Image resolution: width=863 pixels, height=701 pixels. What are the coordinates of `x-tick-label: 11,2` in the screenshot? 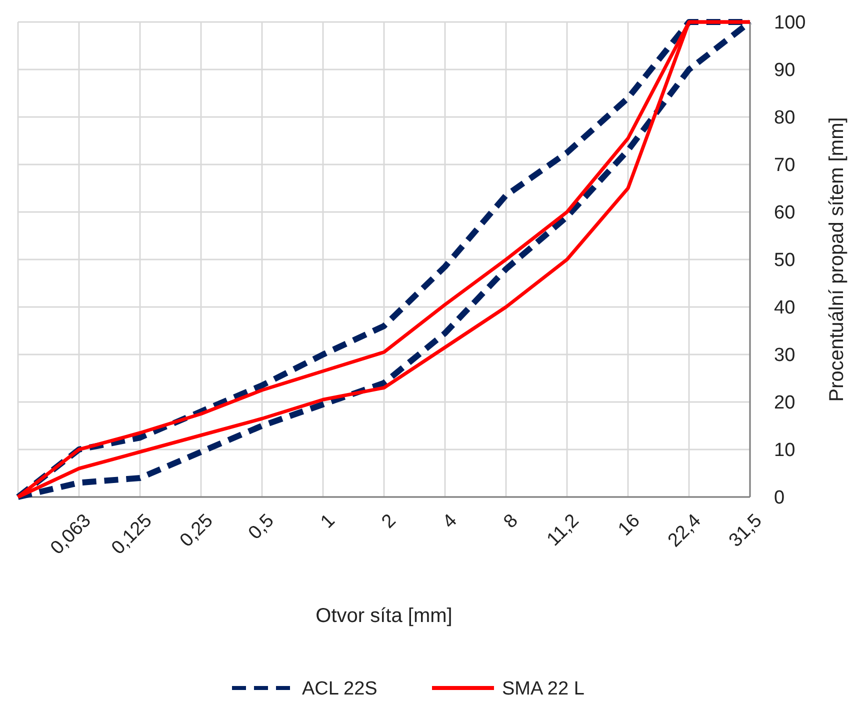 It's located at (563, 530).